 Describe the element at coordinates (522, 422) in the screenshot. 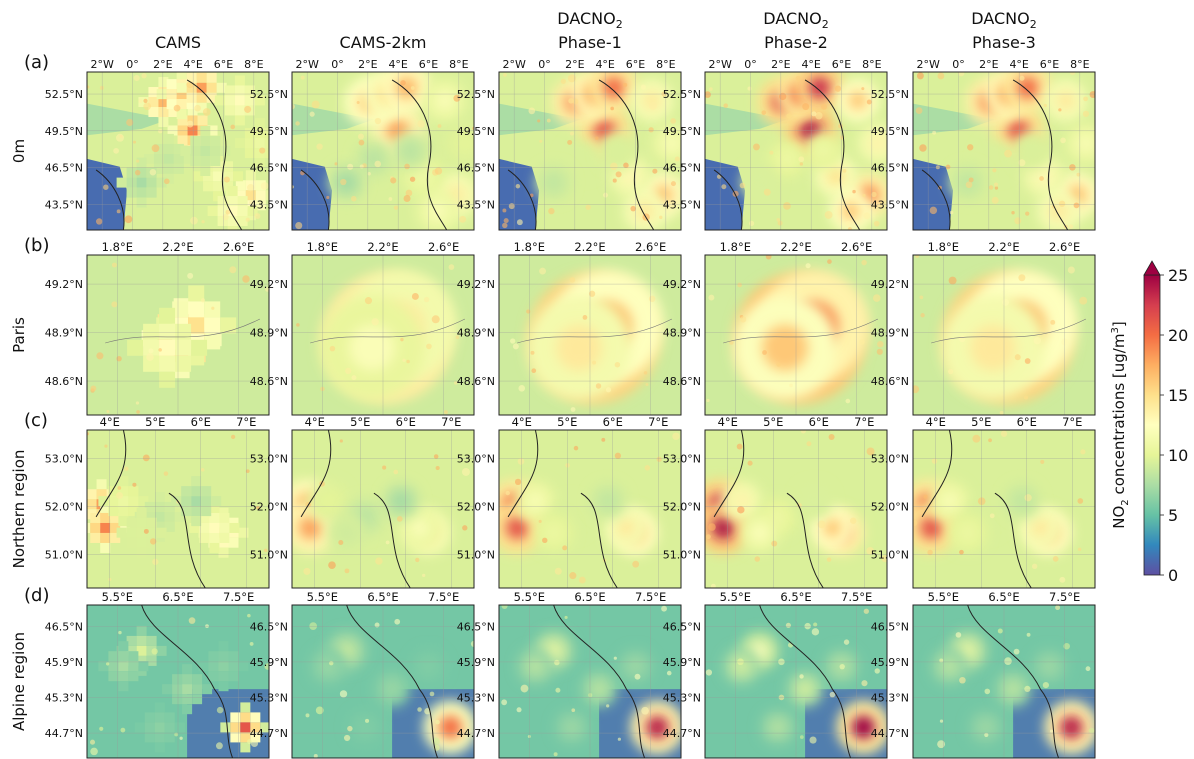

I see `x-tick-label: 4°E` at that location.